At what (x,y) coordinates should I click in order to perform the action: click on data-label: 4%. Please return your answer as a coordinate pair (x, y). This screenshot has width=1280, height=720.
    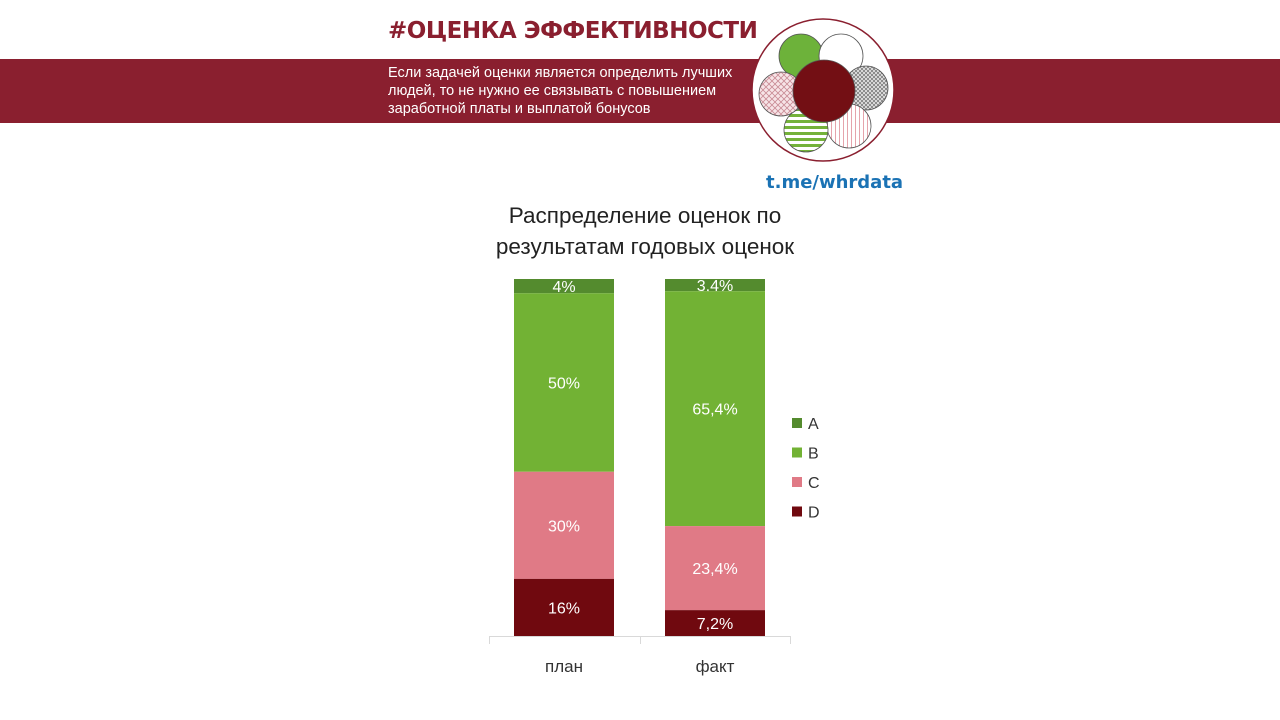
    Looking at the image, I should click on (563, 287).